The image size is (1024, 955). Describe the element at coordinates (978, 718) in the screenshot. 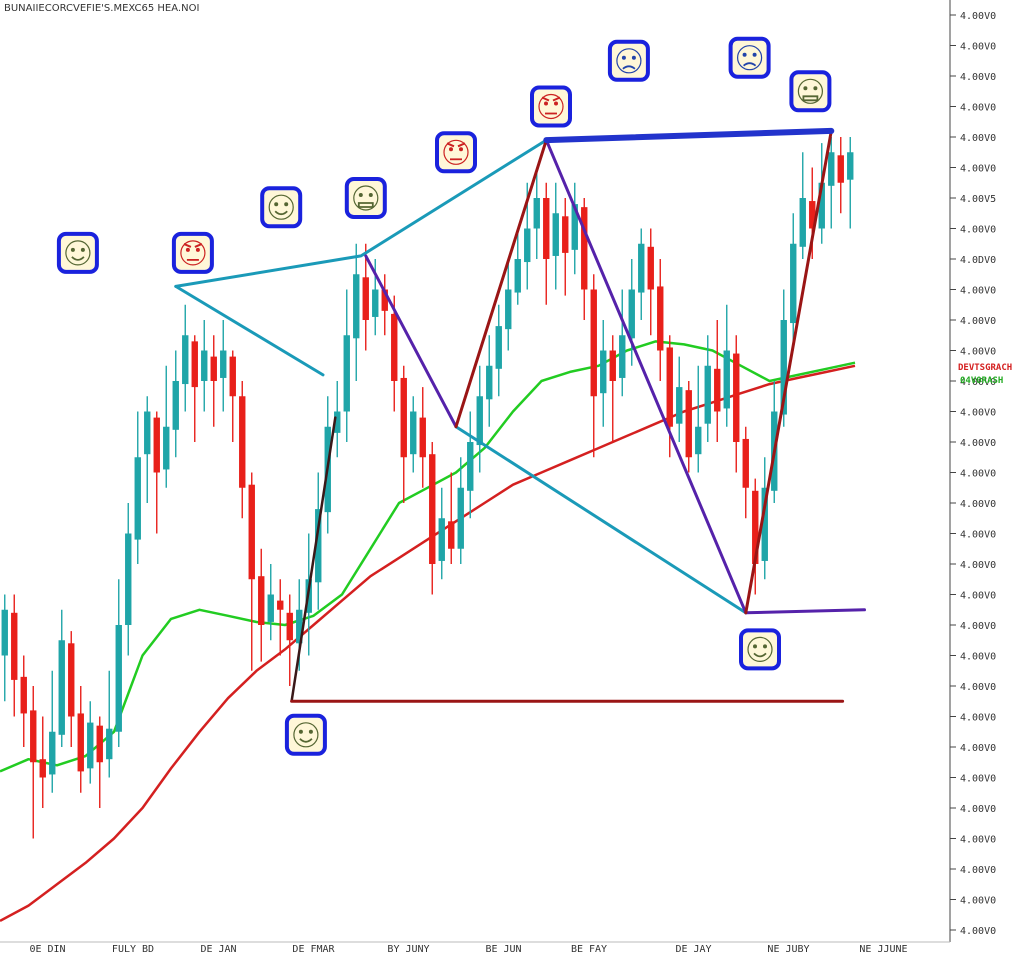

I see `y-tick-label-23: 4.00V0` at that location.